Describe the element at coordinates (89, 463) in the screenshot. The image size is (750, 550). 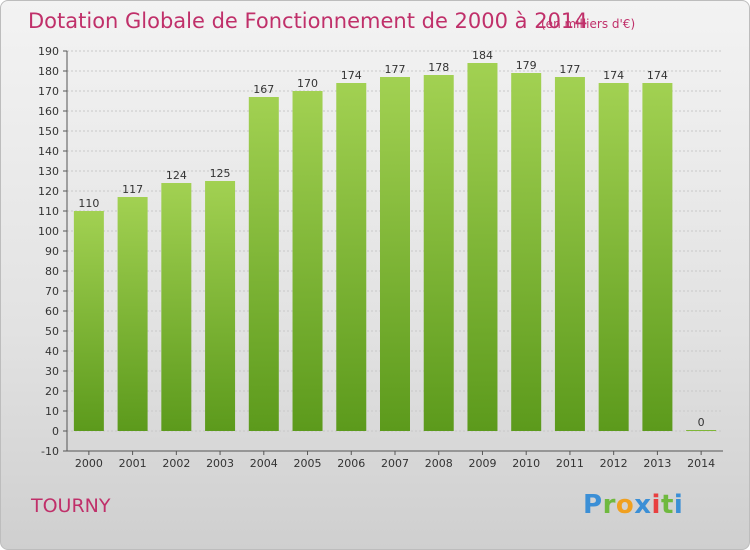
I see `x-tick-label: 2000` at that location.